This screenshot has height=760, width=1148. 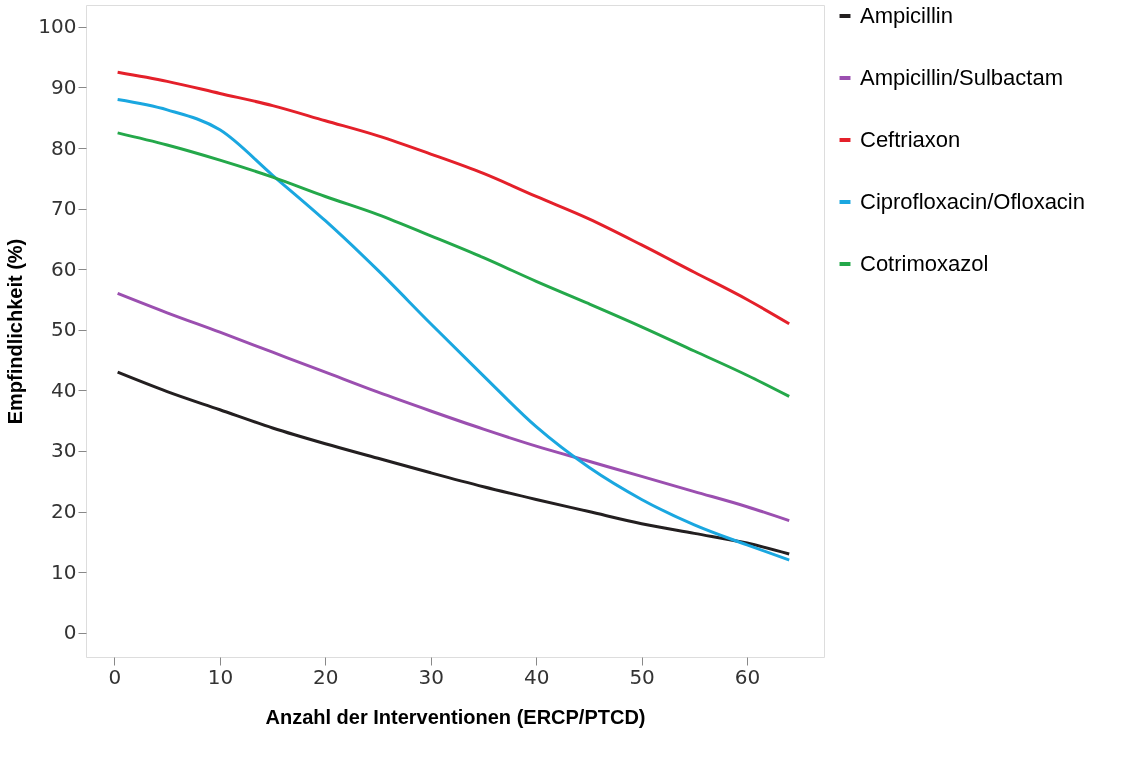 I want to click on y-tick-label: 60, so click(x=64, y=268).